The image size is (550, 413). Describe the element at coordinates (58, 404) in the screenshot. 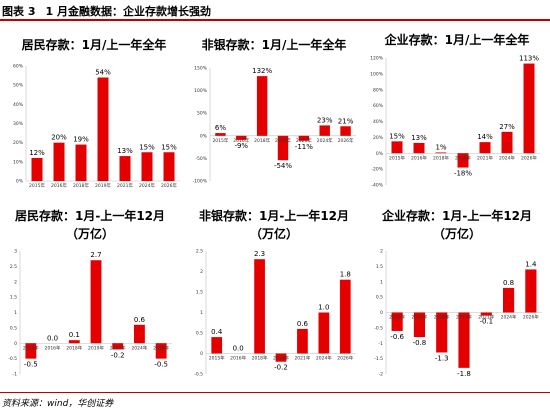

I see `source-note: 资料来源：wind，华创证券` at that location.